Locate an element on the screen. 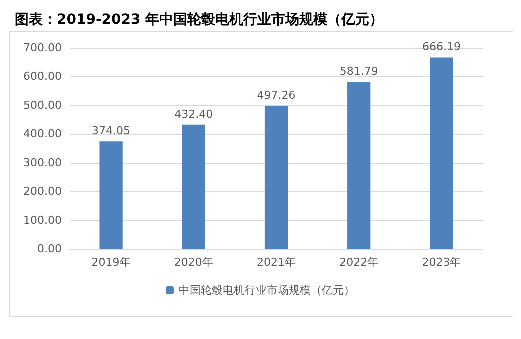 The image size is (521, 339). y-tick-label: 200.00 is located at coordinates (43, 191).